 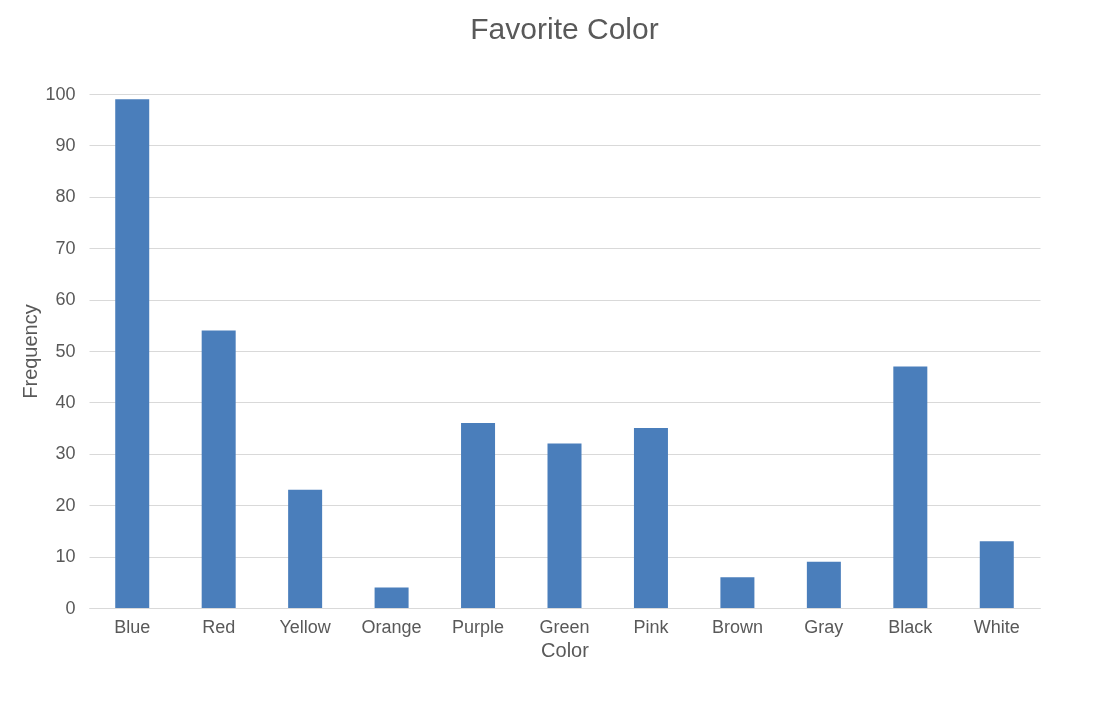 What do you see at coordinates (65, 401) in the screenshot?
I see `y-tick-label: 40` at bounding box center [65, 401].